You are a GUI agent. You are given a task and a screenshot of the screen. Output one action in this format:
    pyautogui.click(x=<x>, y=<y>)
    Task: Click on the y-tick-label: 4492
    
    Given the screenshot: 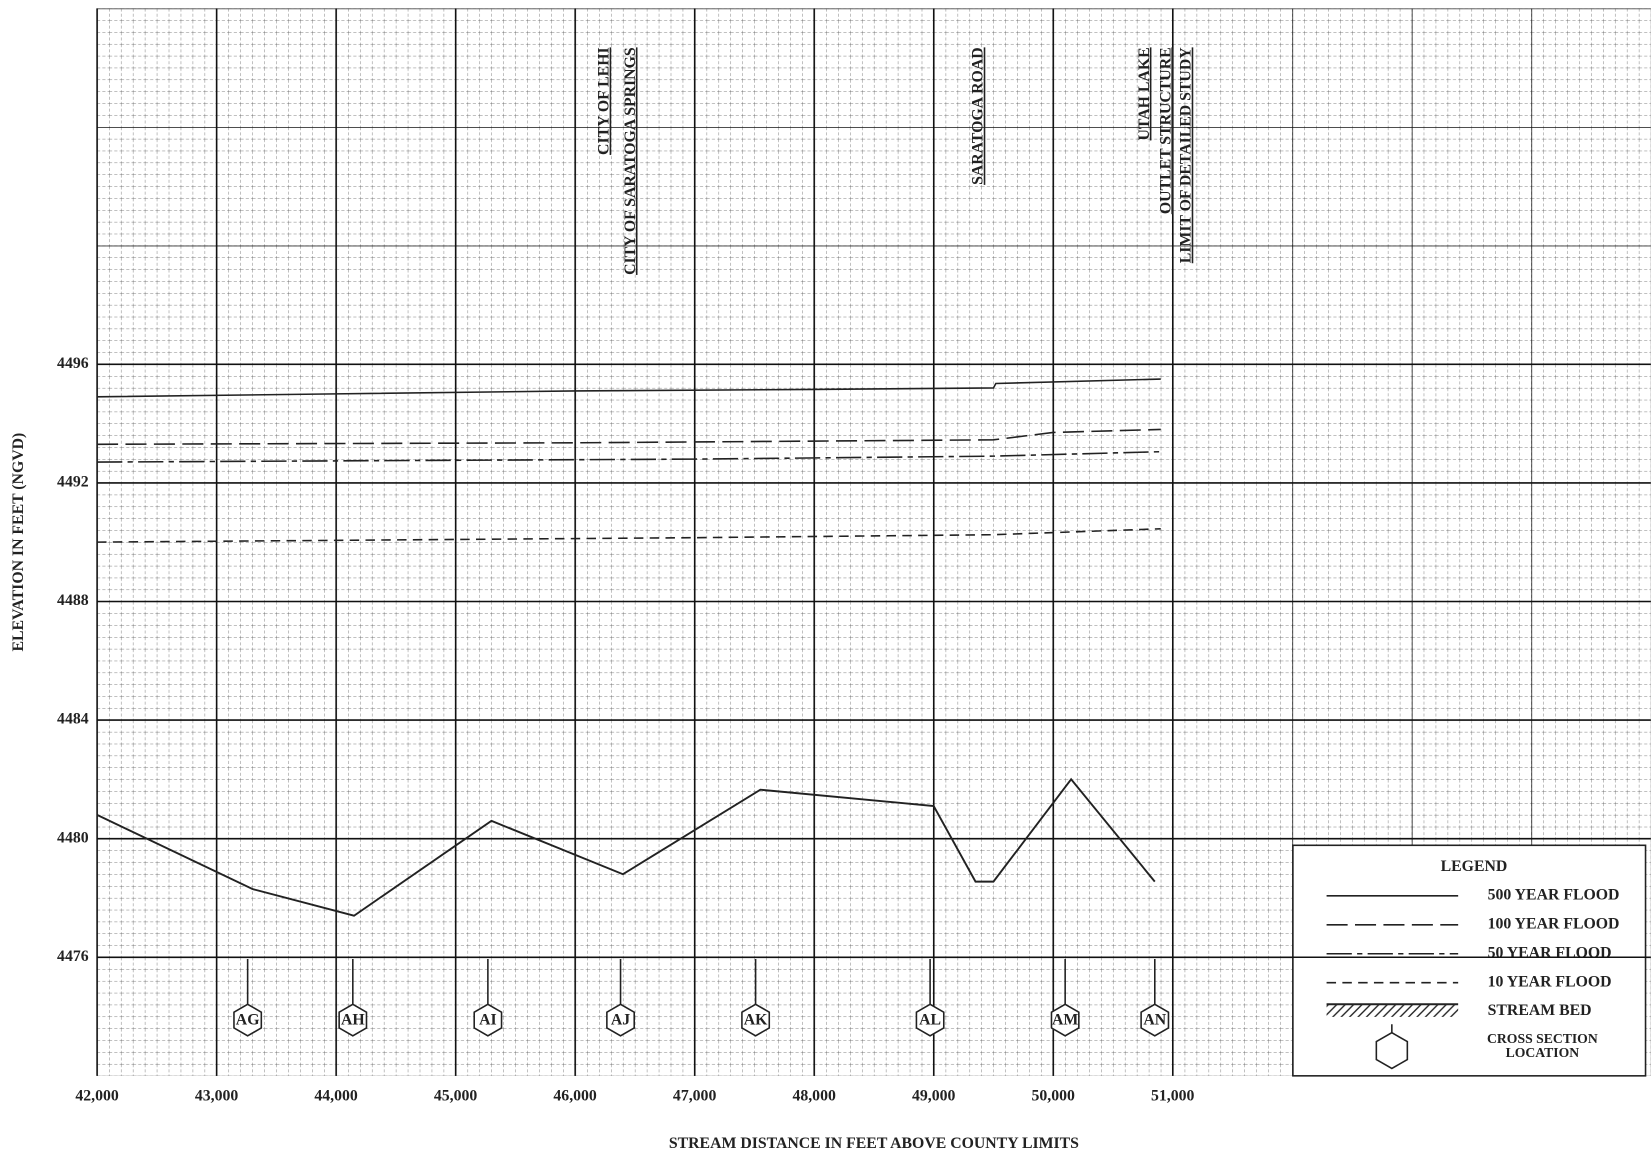 What is the action you would take?
    pyautogui.click(x=73, y=481)
    